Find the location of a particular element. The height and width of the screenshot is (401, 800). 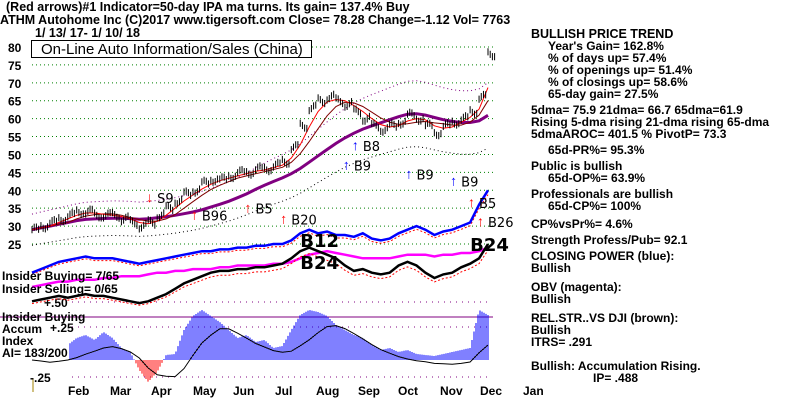

ai-value: AI= 183/200 is located at coordinates (35, 353).